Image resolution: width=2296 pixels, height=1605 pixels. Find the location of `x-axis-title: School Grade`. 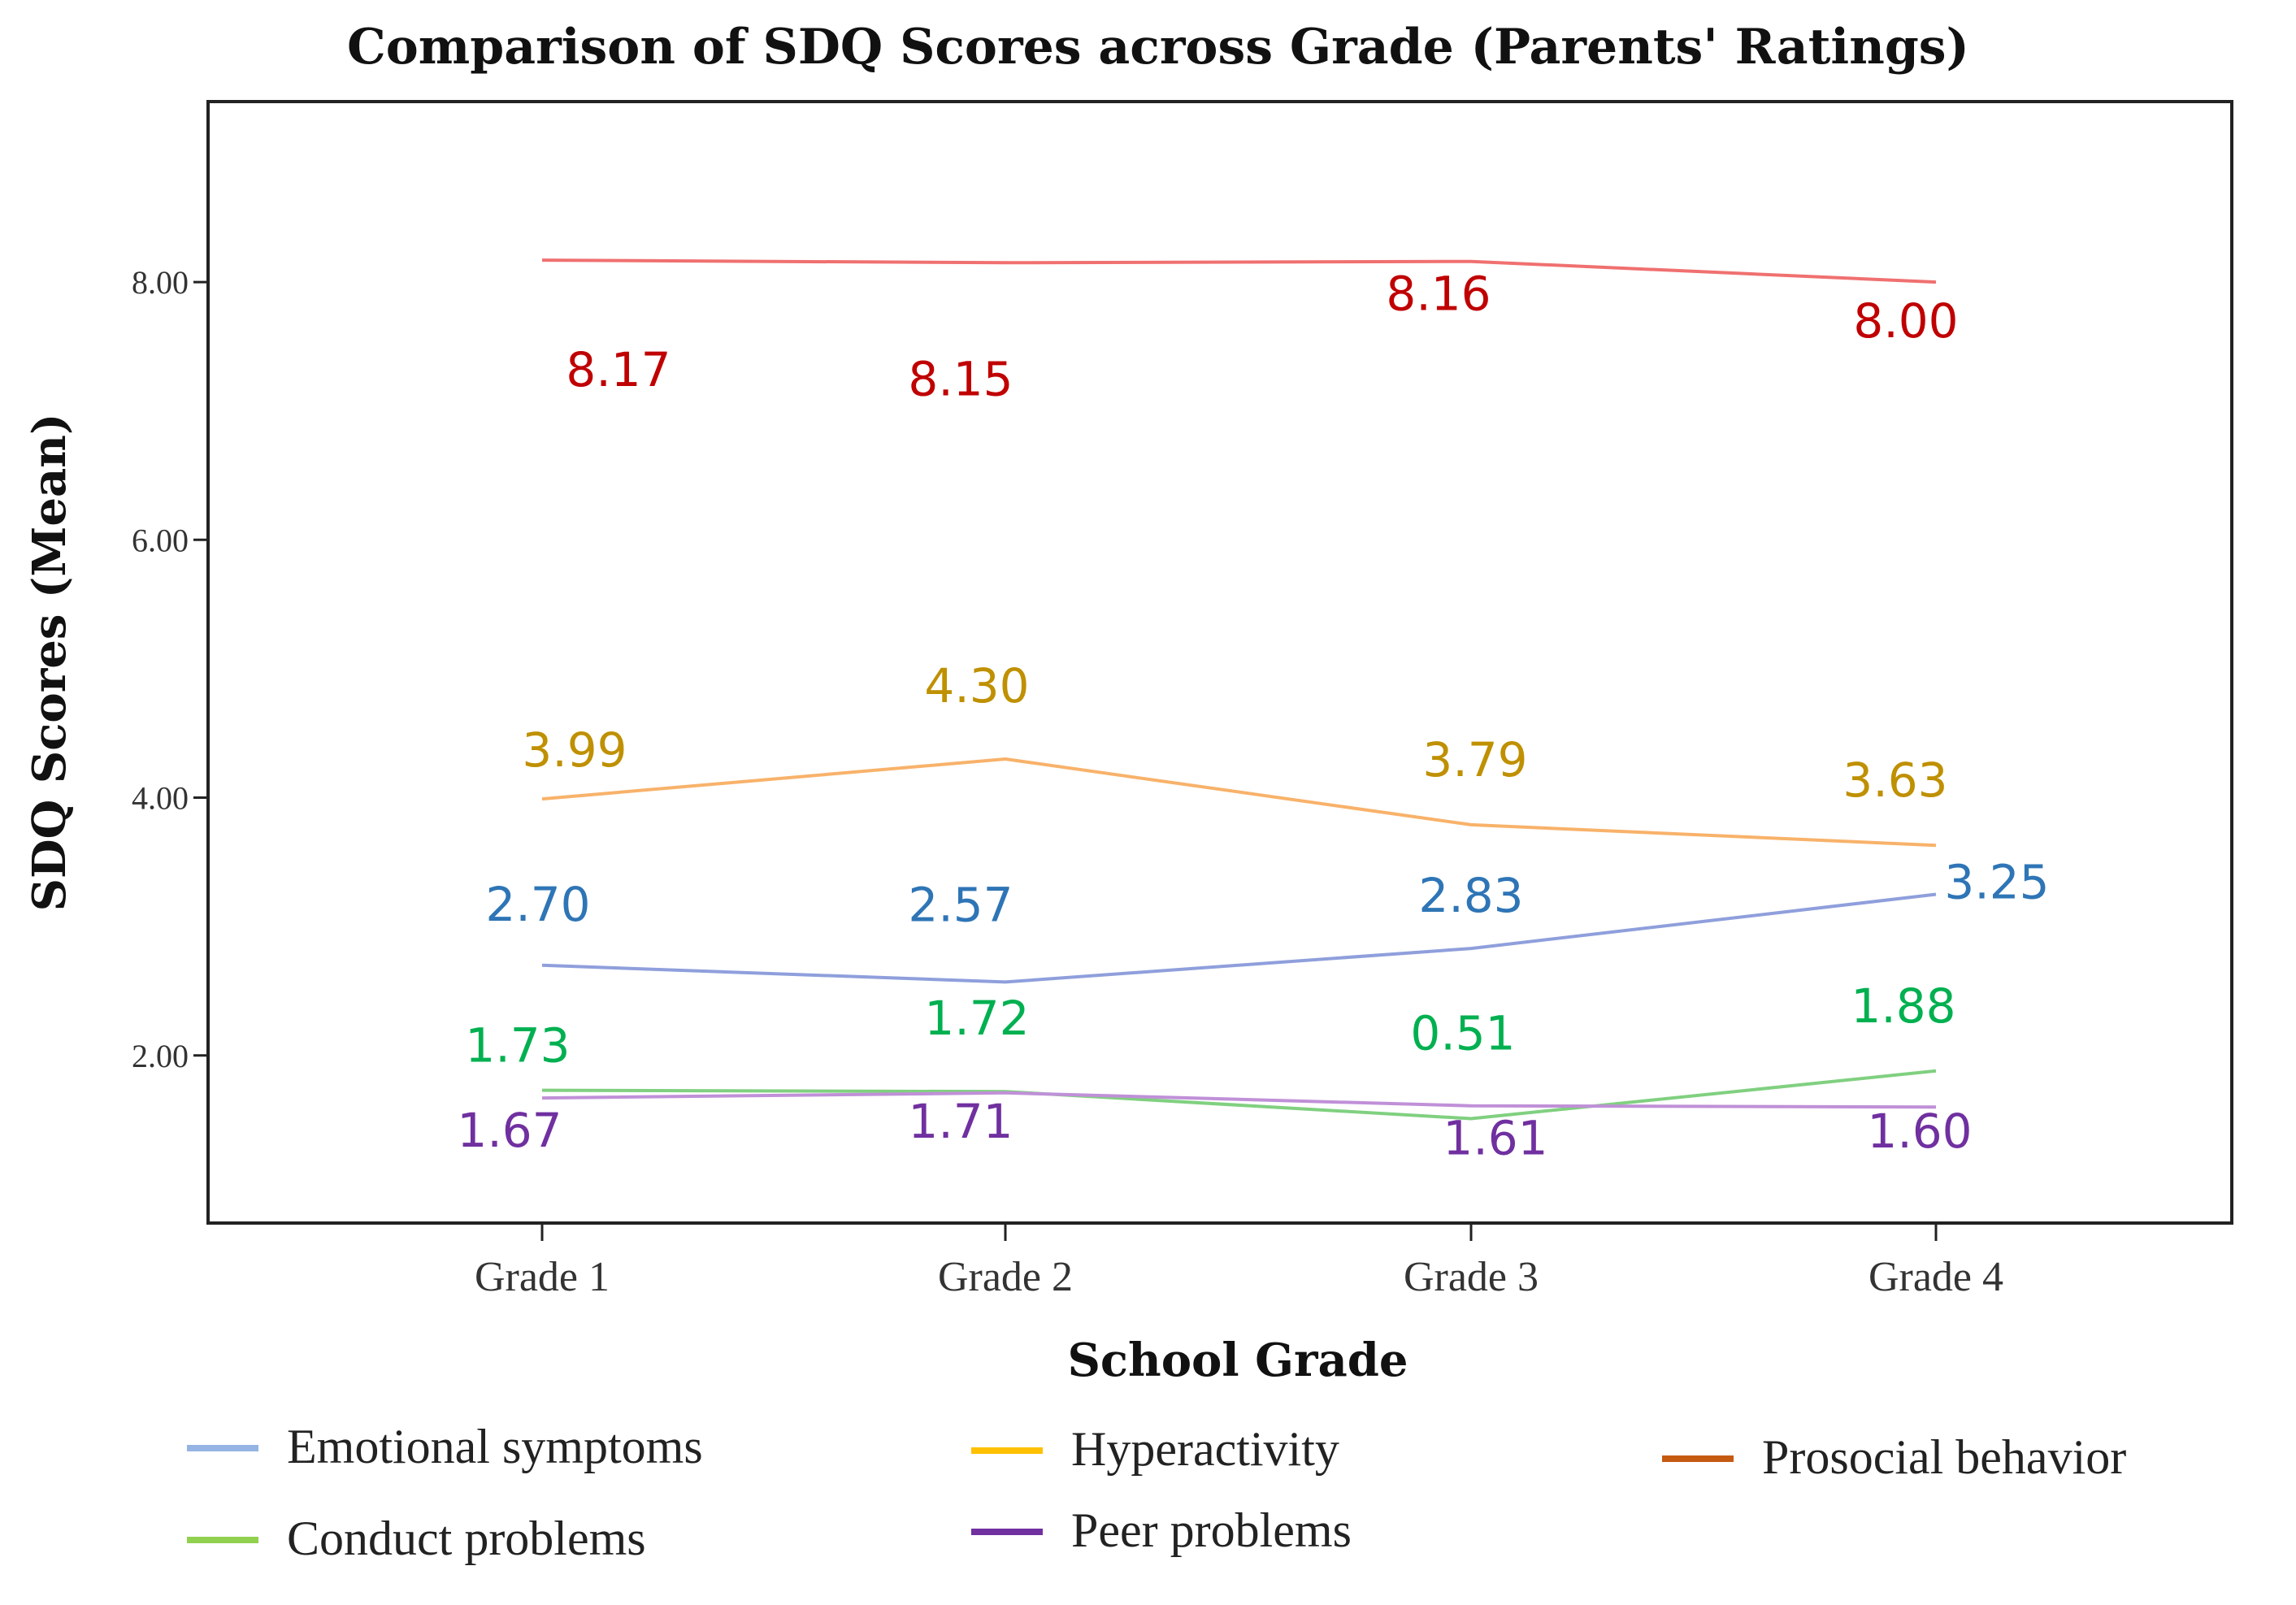

x-axis-title: School Grade is located at coordinates (1237, 1360).